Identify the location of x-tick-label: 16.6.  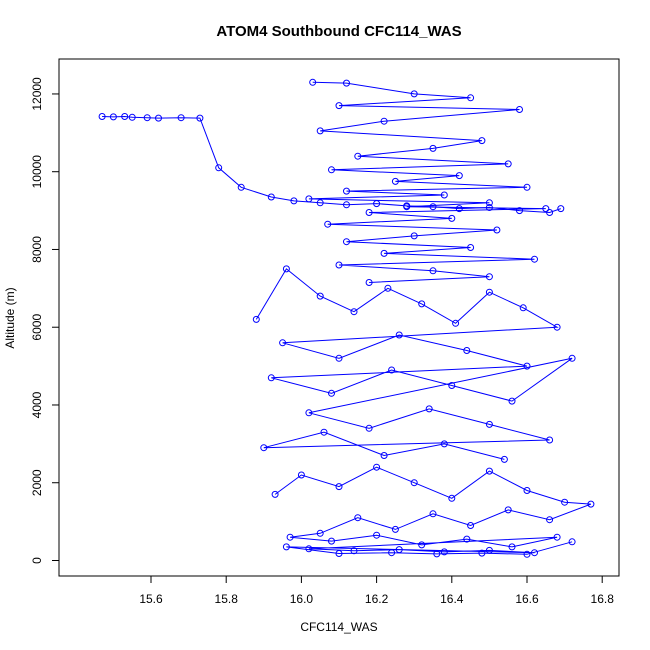
(527, 599).